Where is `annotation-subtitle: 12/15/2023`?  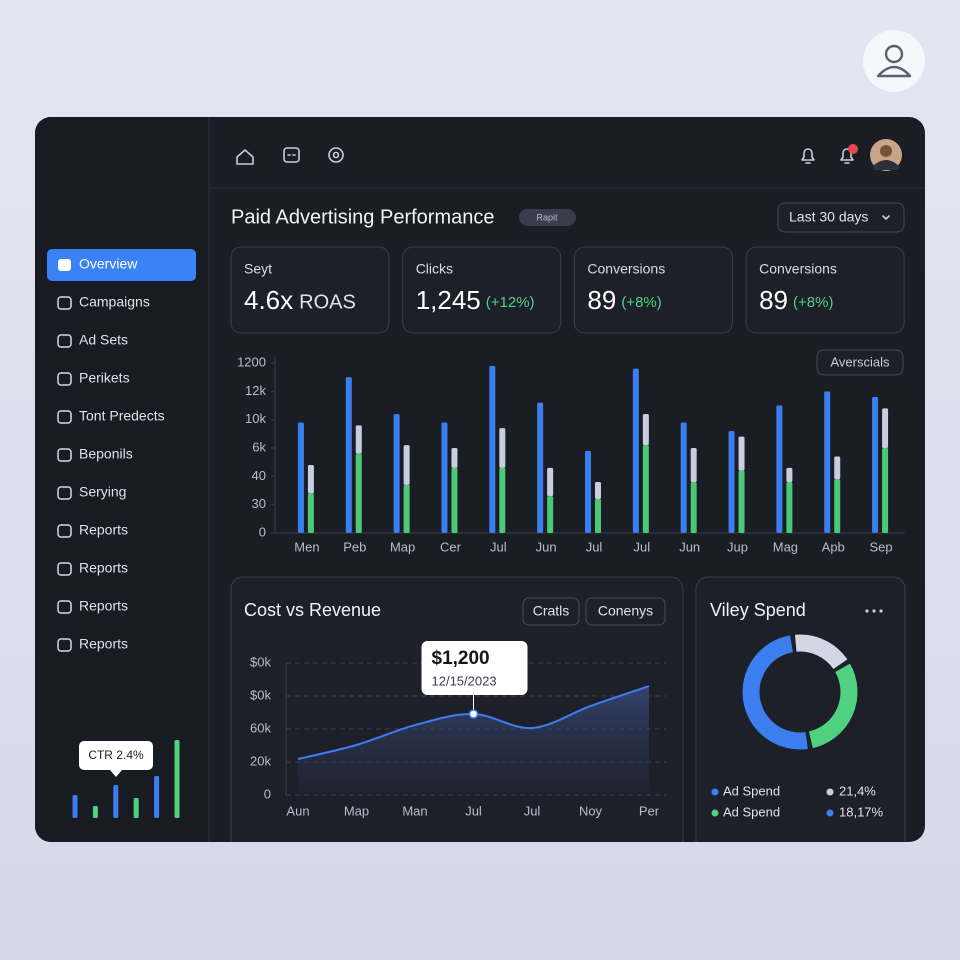 annotation-subtitle: 12/15/2023 is located at coordinates (464, 680).